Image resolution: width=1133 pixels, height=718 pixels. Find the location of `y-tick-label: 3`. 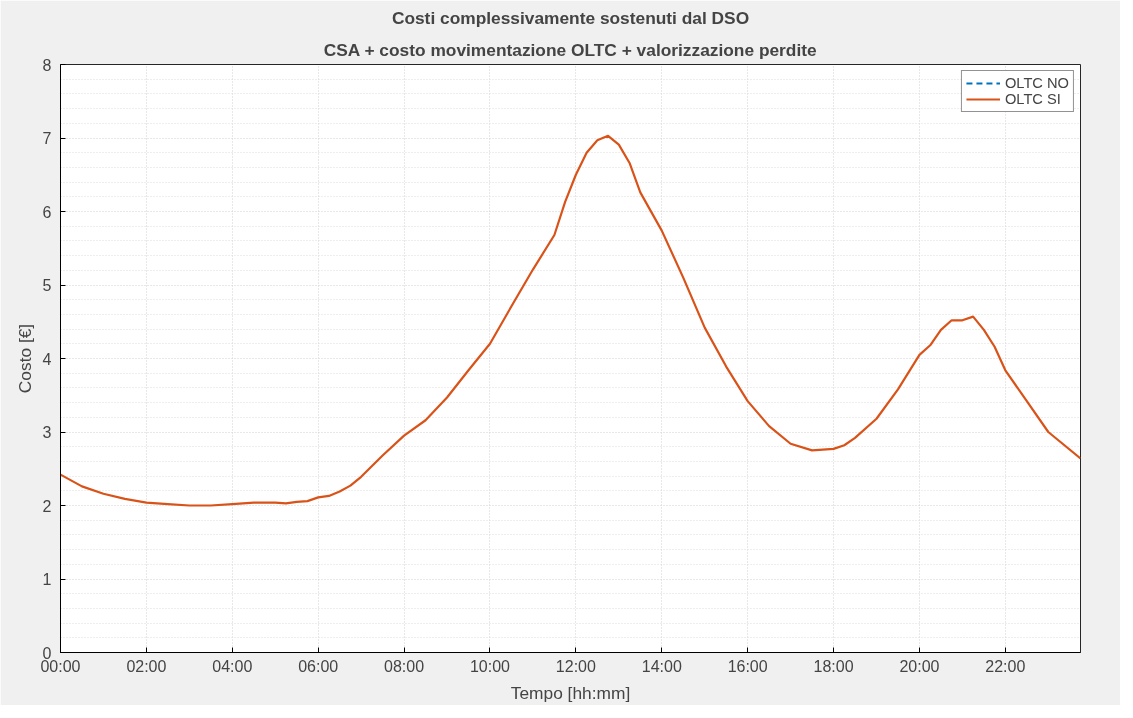

y-tick-label: 3 is located at coordinates (47, 432).